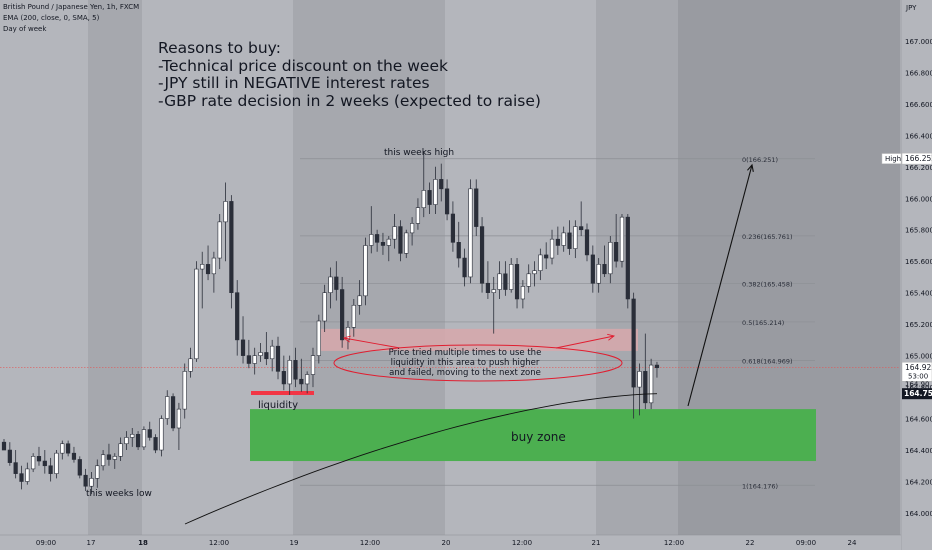  Describe the element at coordinates (25, 29) in the screenshot. I see `indicator-legend: Day of week` at that location.